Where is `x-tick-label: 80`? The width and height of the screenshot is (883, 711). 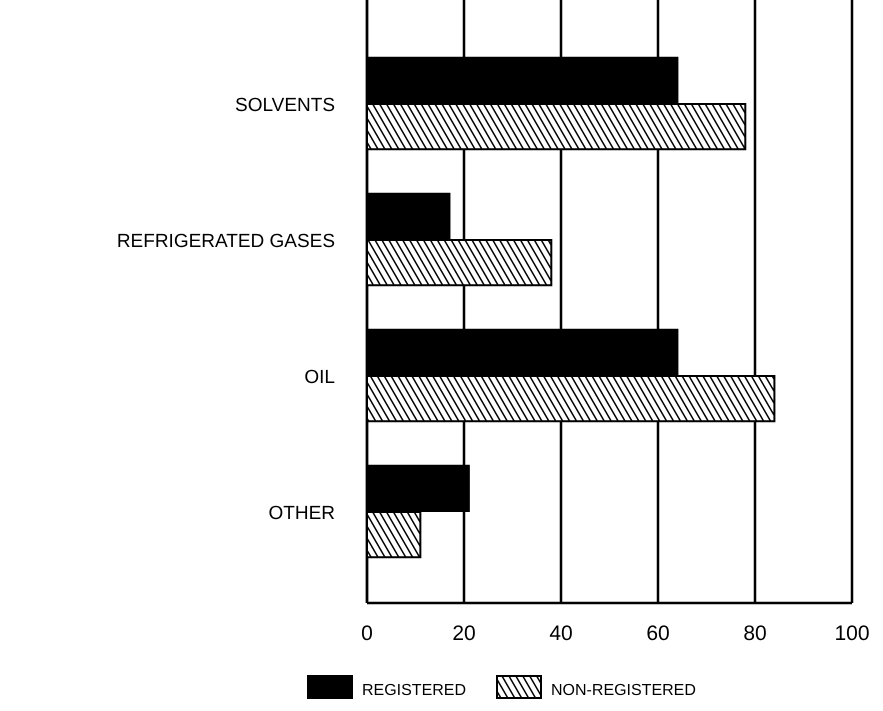 x-tick-label: 80 is located at coordinates (755, 633).